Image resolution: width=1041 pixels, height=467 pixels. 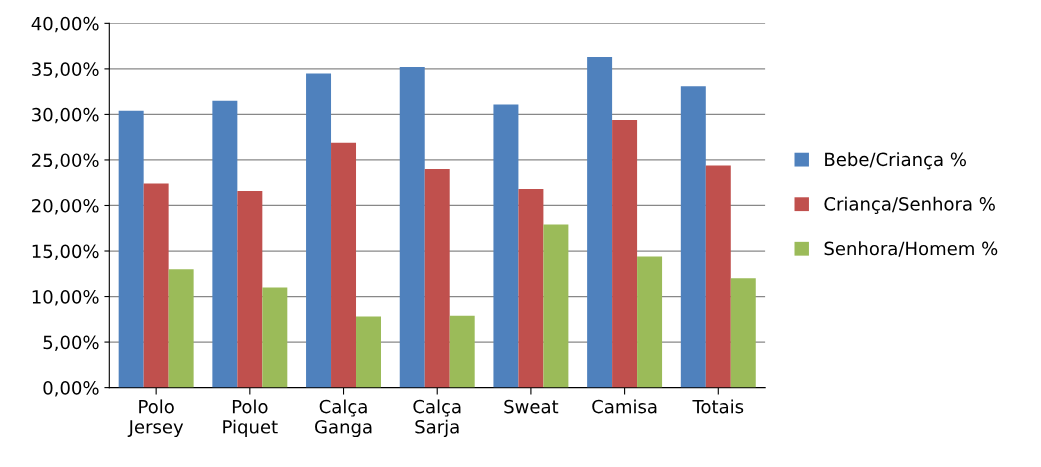 What do you see at coordinates (250, 418) in the screenshot?
I see `x-tick-label: Polo Piquet` at bounding box center [250, 418].